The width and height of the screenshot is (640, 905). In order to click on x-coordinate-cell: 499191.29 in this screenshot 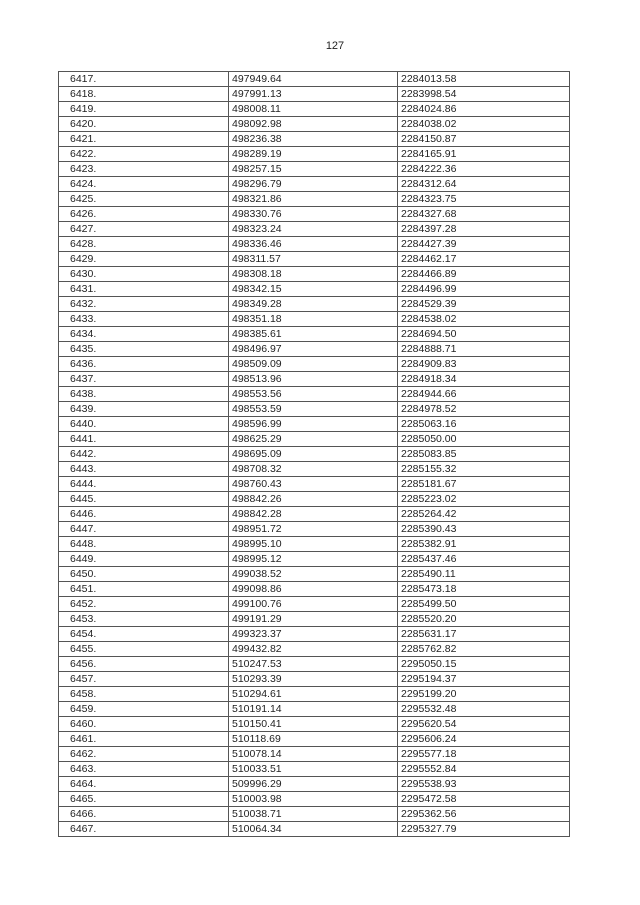, I will do `click(313, 619)`.